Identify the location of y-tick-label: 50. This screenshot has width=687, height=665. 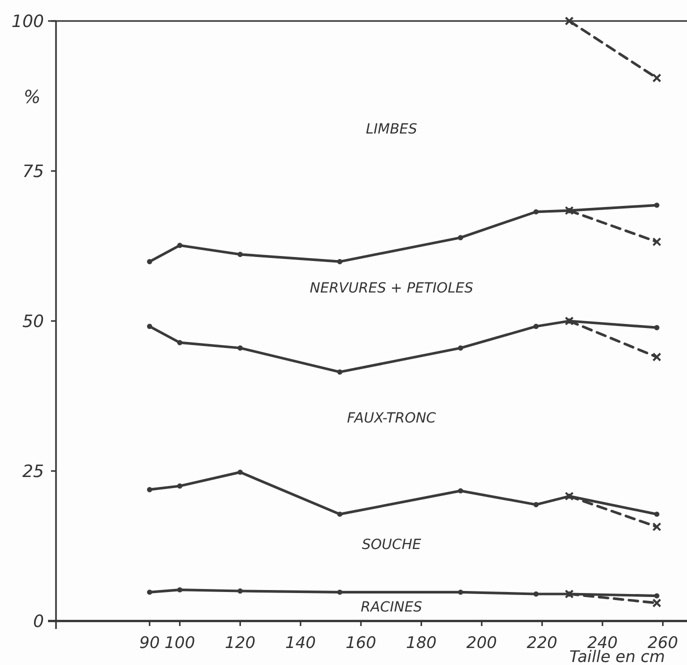
(33, 322).